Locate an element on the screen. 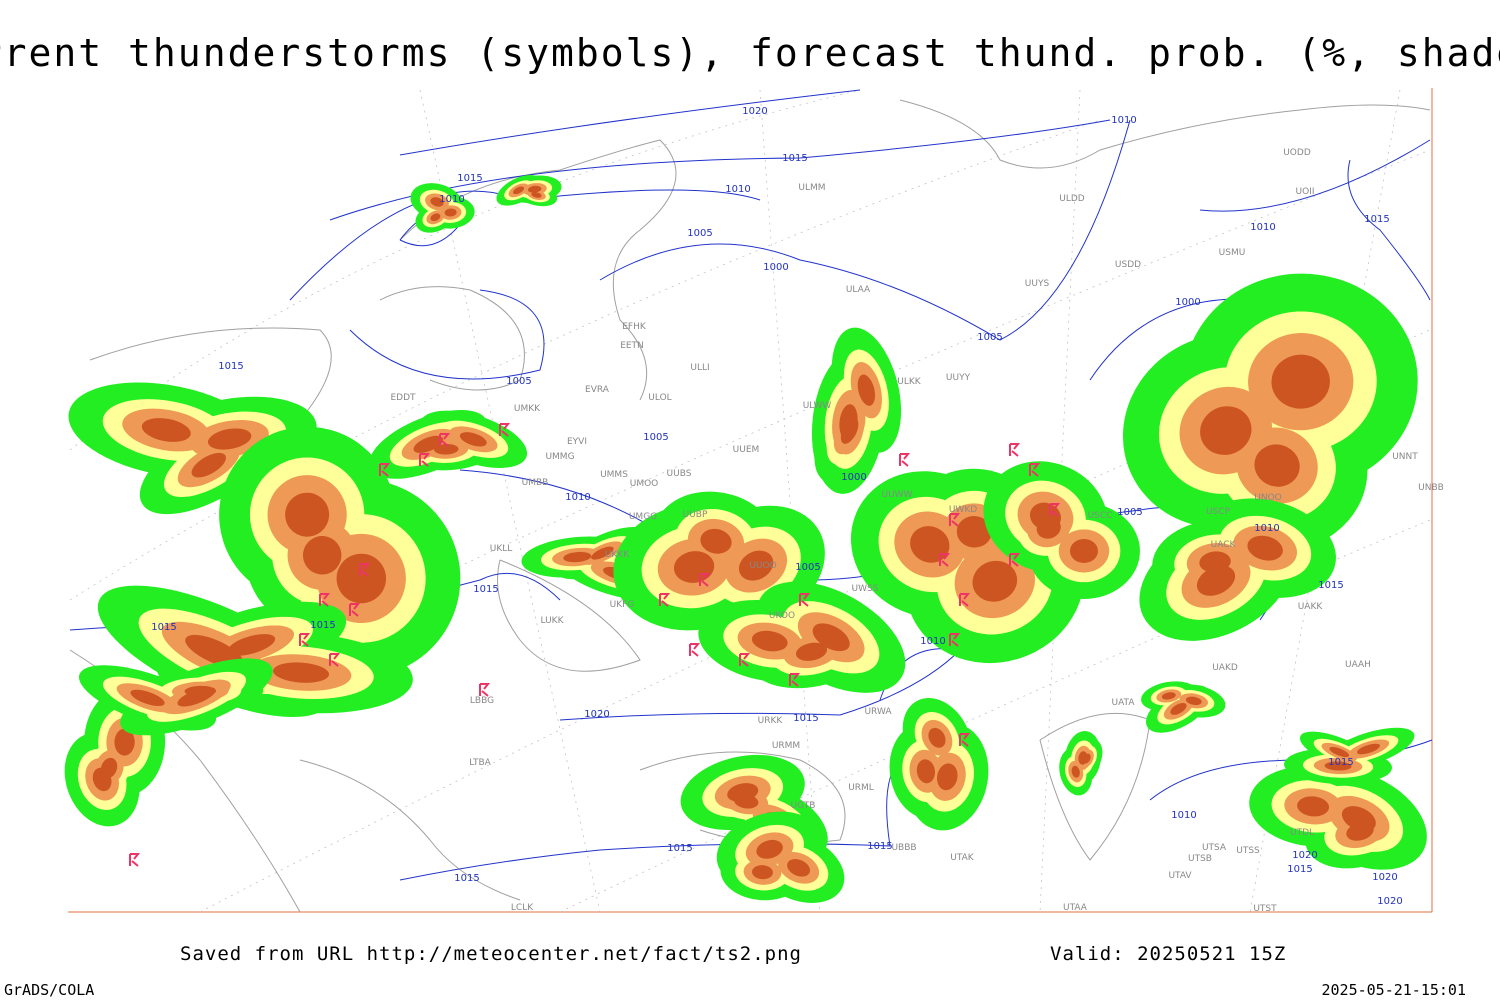  station-label: UTSB is located at coordinates (1200, 859).